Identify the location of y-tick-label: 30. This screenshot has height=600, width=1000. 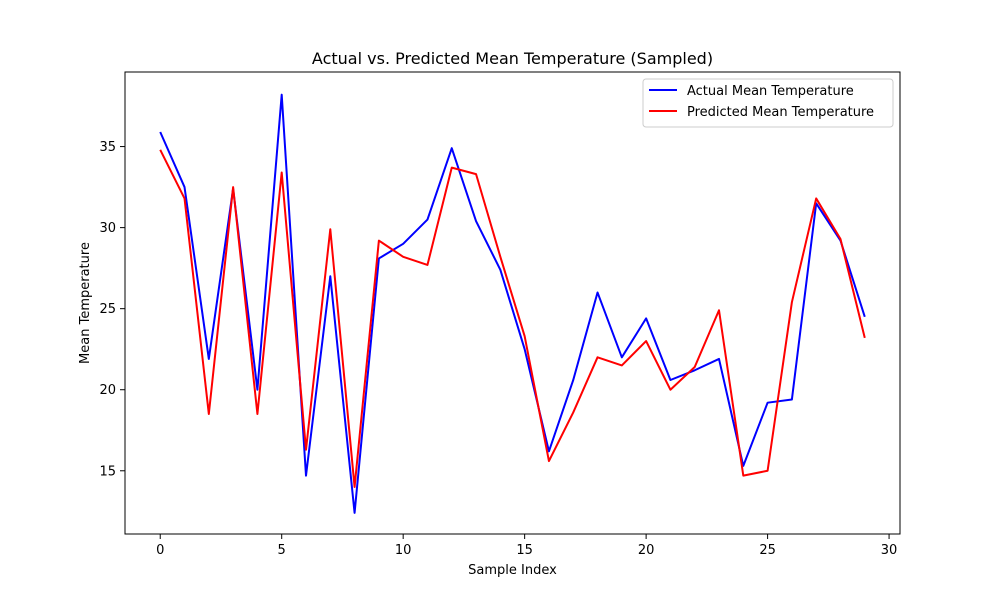
(107, 228).